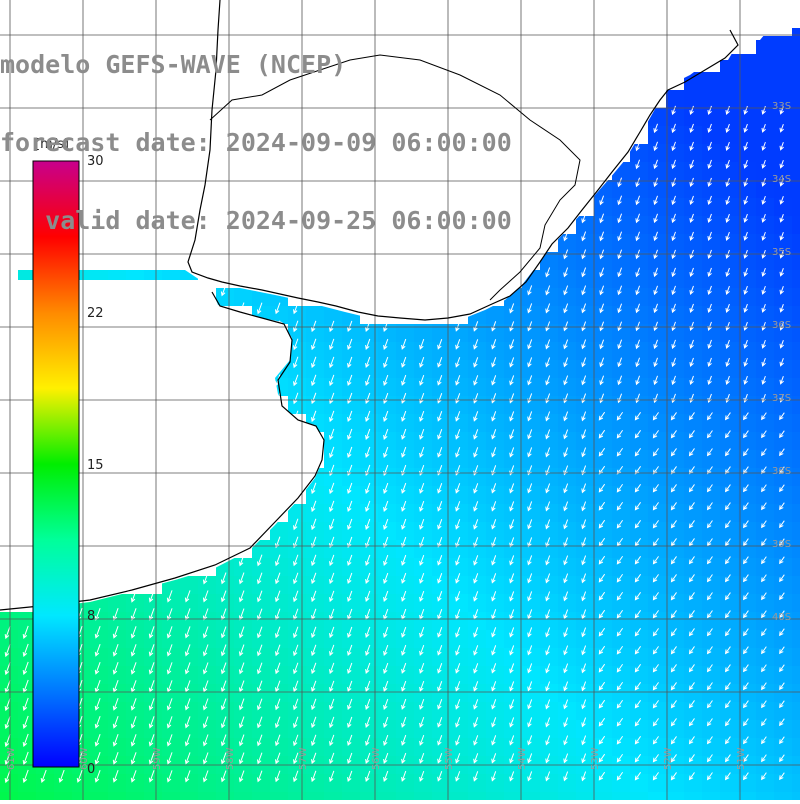  Describe the element at coordinates (781, 544) in the screenshot. I see `latitude-label: 39S` at that location.